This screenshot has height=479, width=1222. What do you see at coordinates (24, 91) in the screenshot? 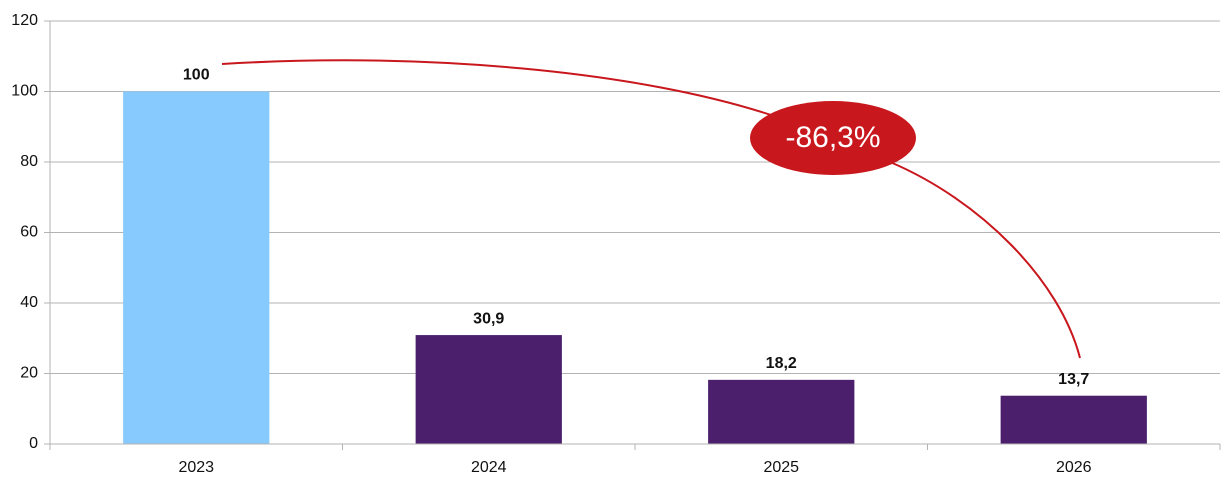
I see `y-tick-label: 100` at bounding box center [24, 91].